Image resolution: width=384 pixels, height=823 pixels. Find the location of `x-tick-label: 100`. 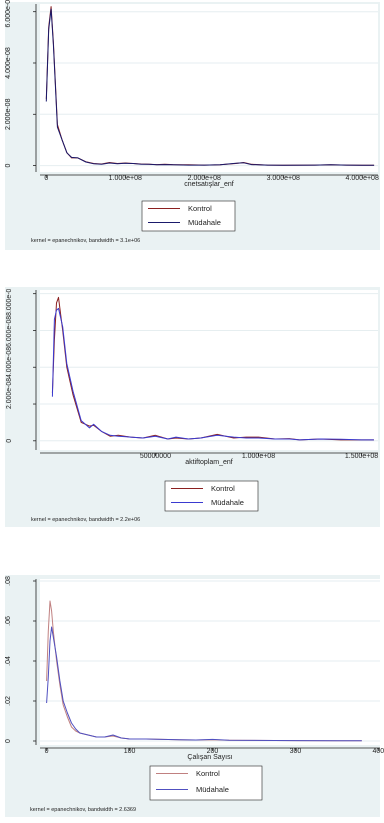

x-tick-label: 100 is located at coordinates (130, 751).